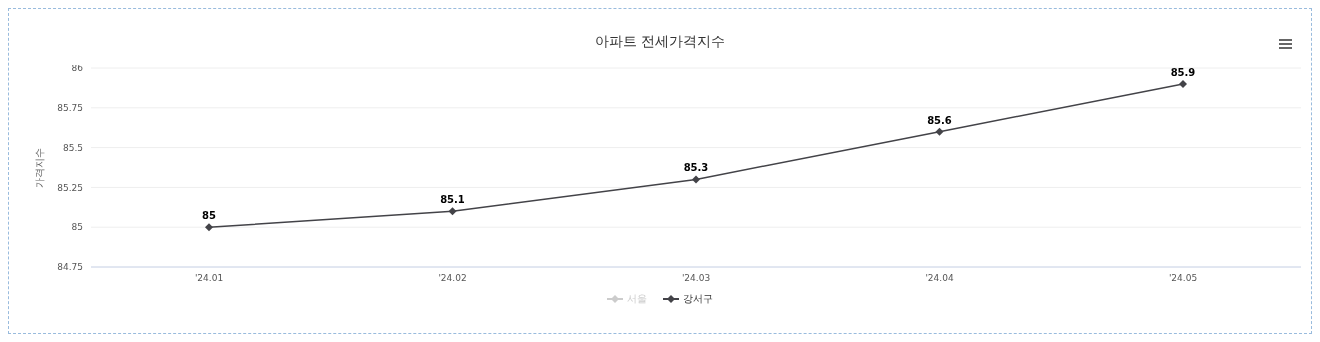 The image size is (1320, 342). What do you see at coordinates (1183, 72) in the screenshot?
I see `data-label: 85.9` at bounding box center [1183, 72].